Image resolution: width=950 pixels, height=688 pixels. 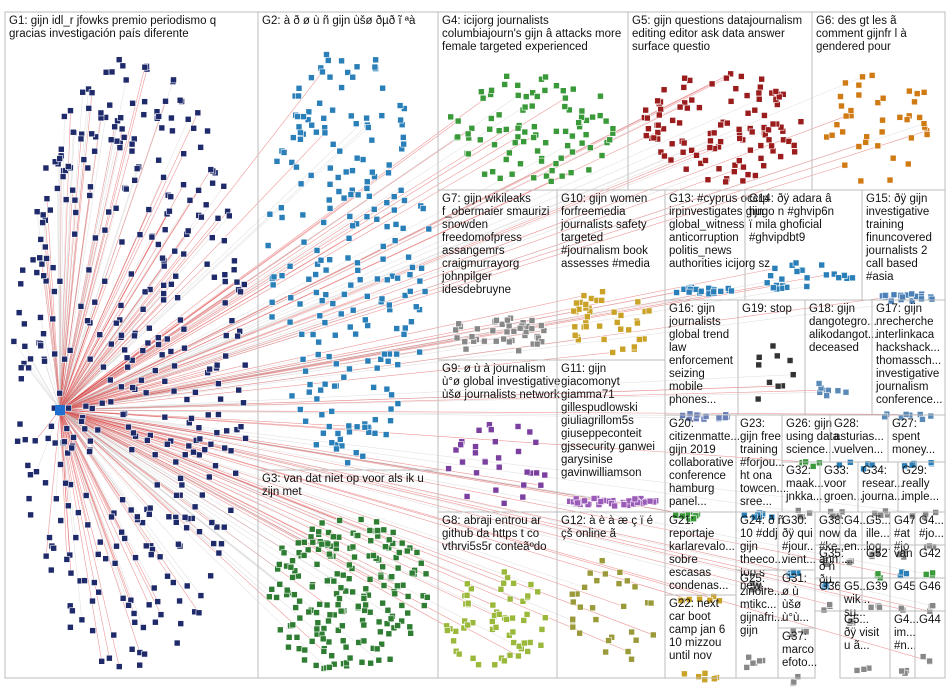 What do you see at coordinates (916, 484) in the screenshot?
I see `group-label-line: really` at bounding box center [916, 484].